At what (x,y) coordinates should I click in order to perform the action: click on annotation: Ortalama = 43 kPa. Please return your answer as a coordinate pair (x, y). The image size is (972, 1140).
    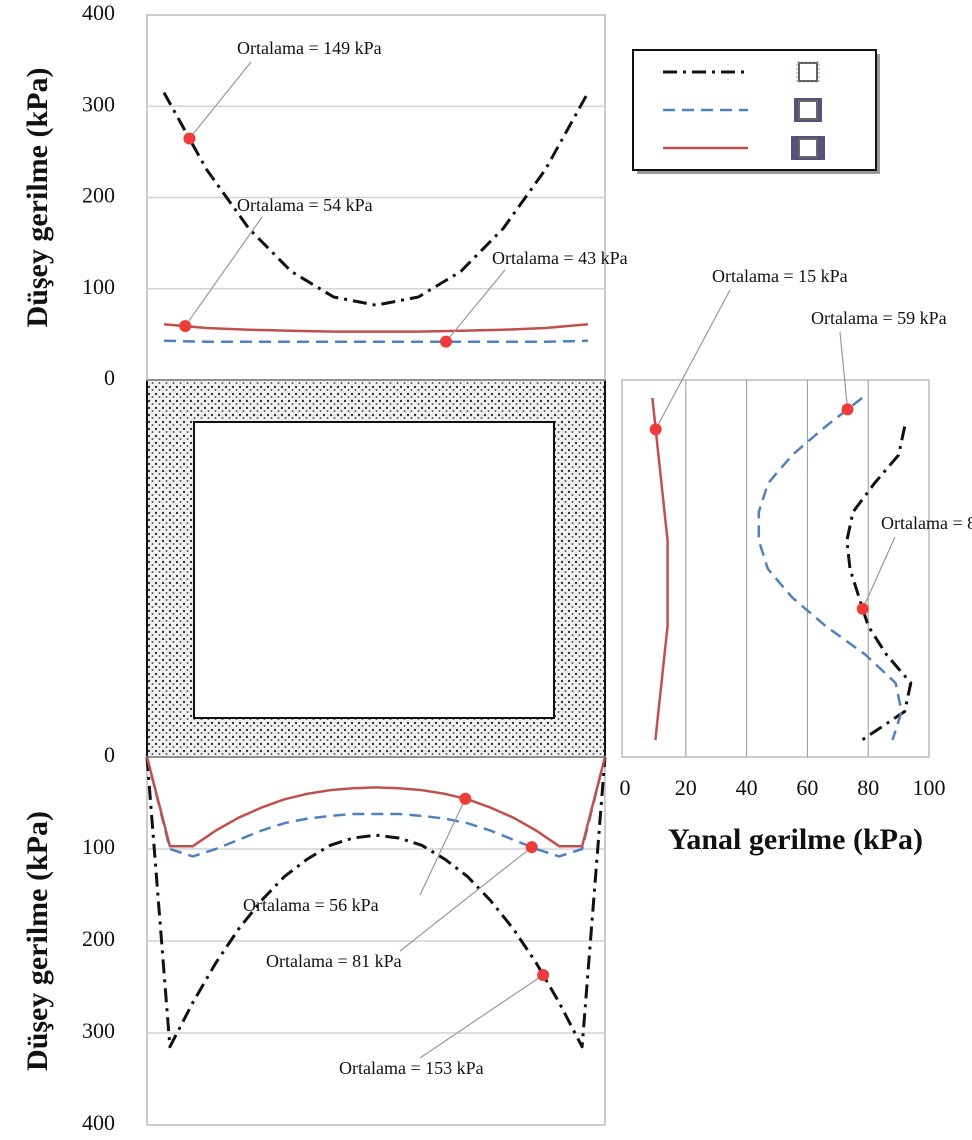
    Looking at the image, I should click on (560, 258).